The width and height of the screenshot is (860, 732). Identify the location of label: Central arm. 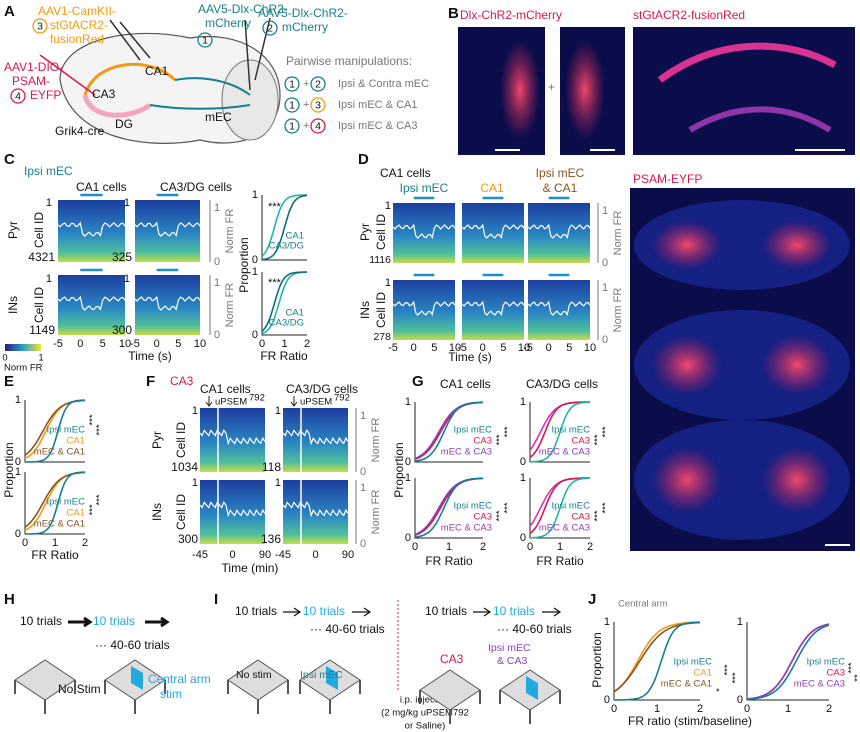
(643, 604).